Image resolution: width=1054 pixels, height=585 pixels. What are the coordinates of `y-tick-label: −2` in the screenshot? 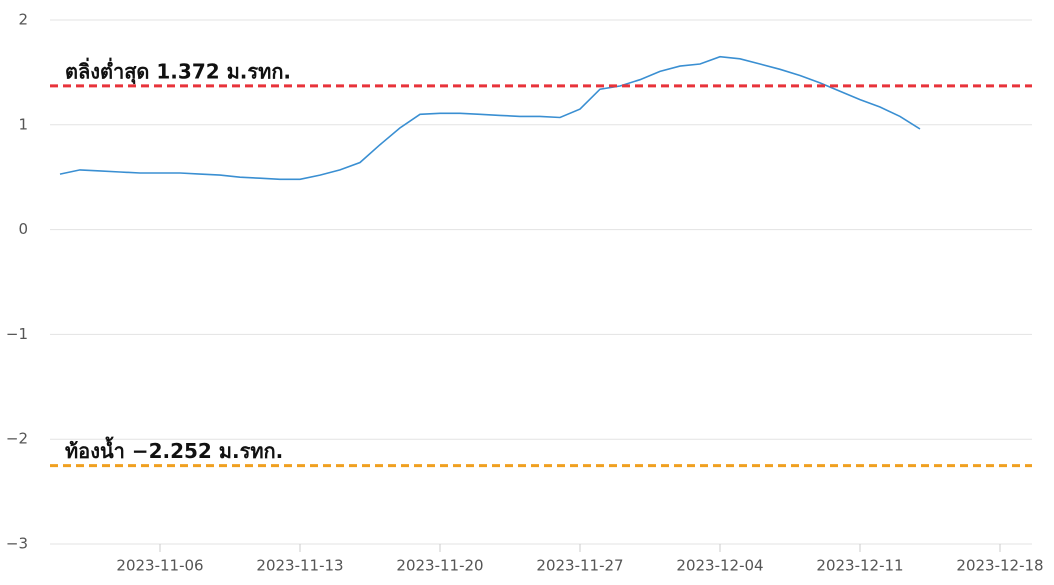 It's located at (17, 439).